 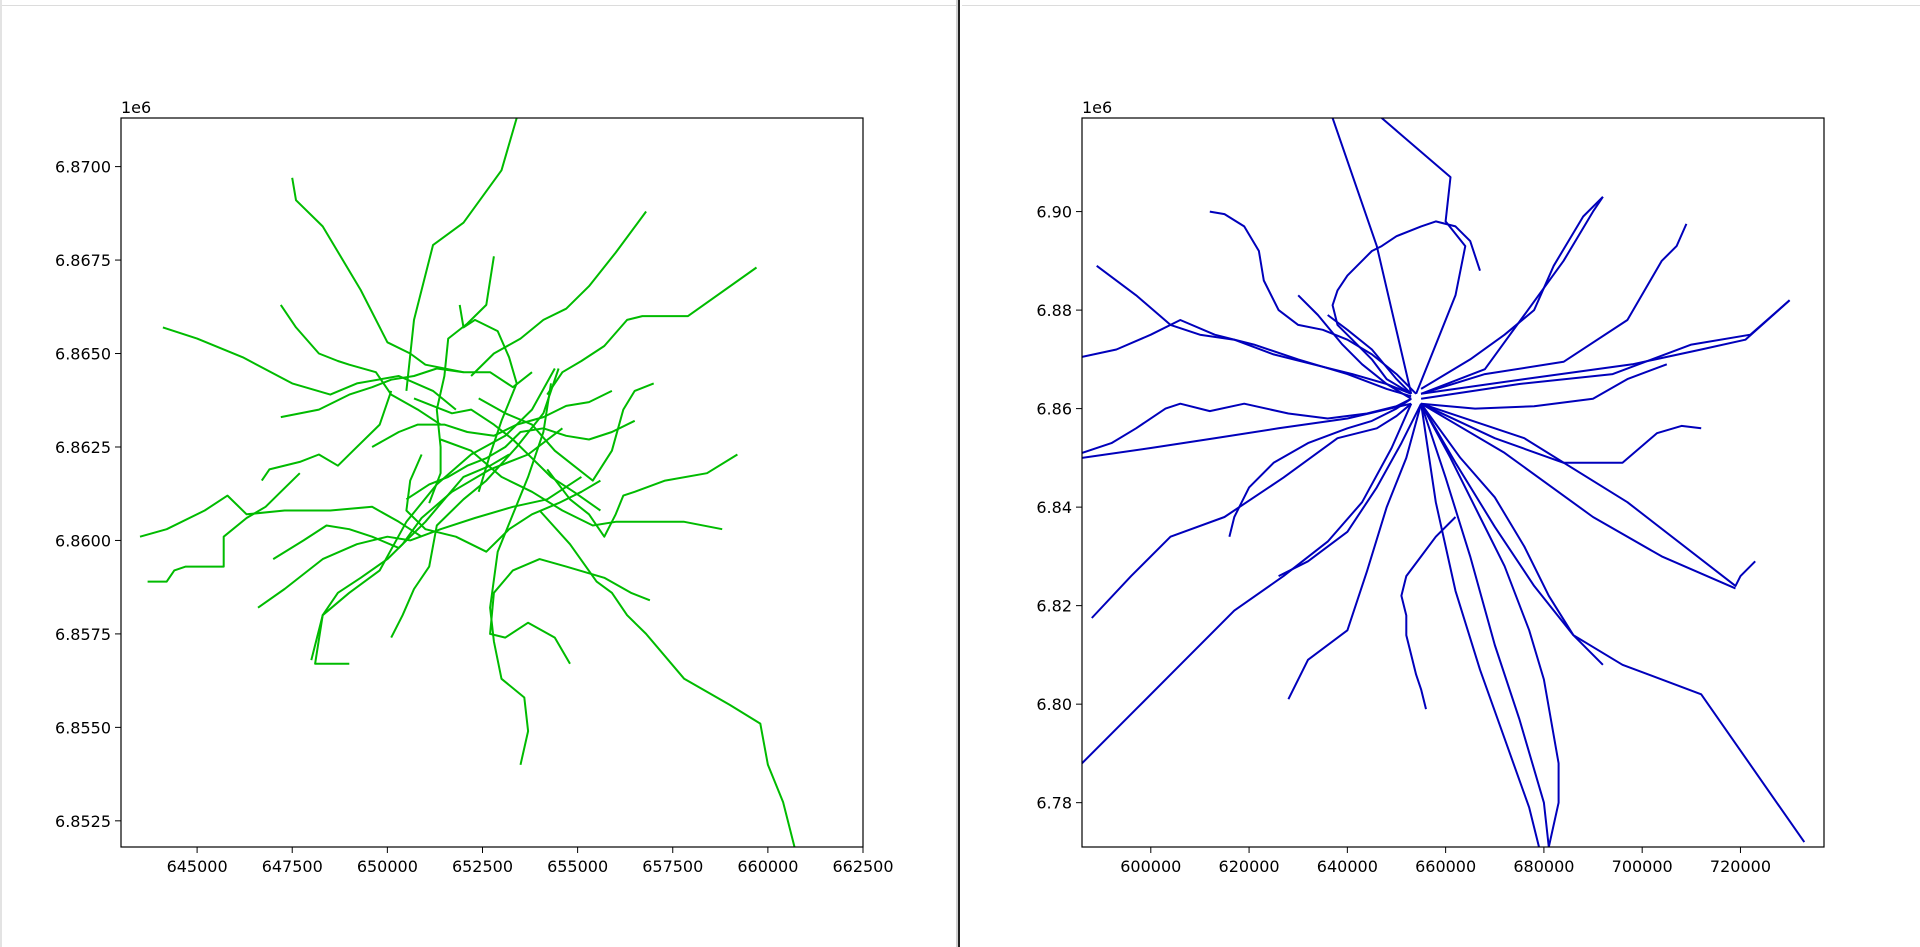 What do you see at coordinates (83, 540) in the screenshot?
I see `left-y-tick-label: 6.8600` at bounding box center [83, 540].